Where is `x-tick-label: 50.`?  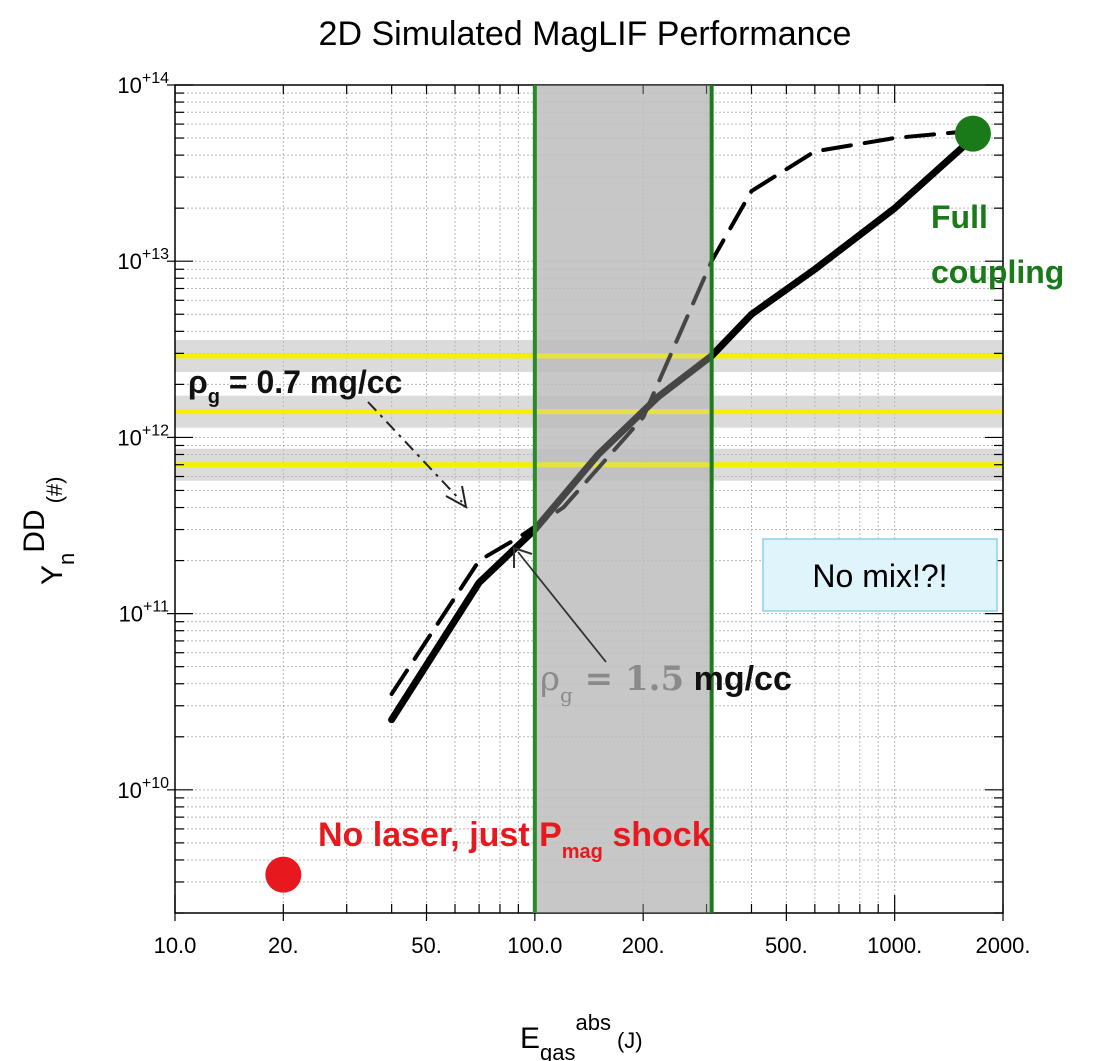
x-tick-label: 50. is located at coordinates (426, 945).